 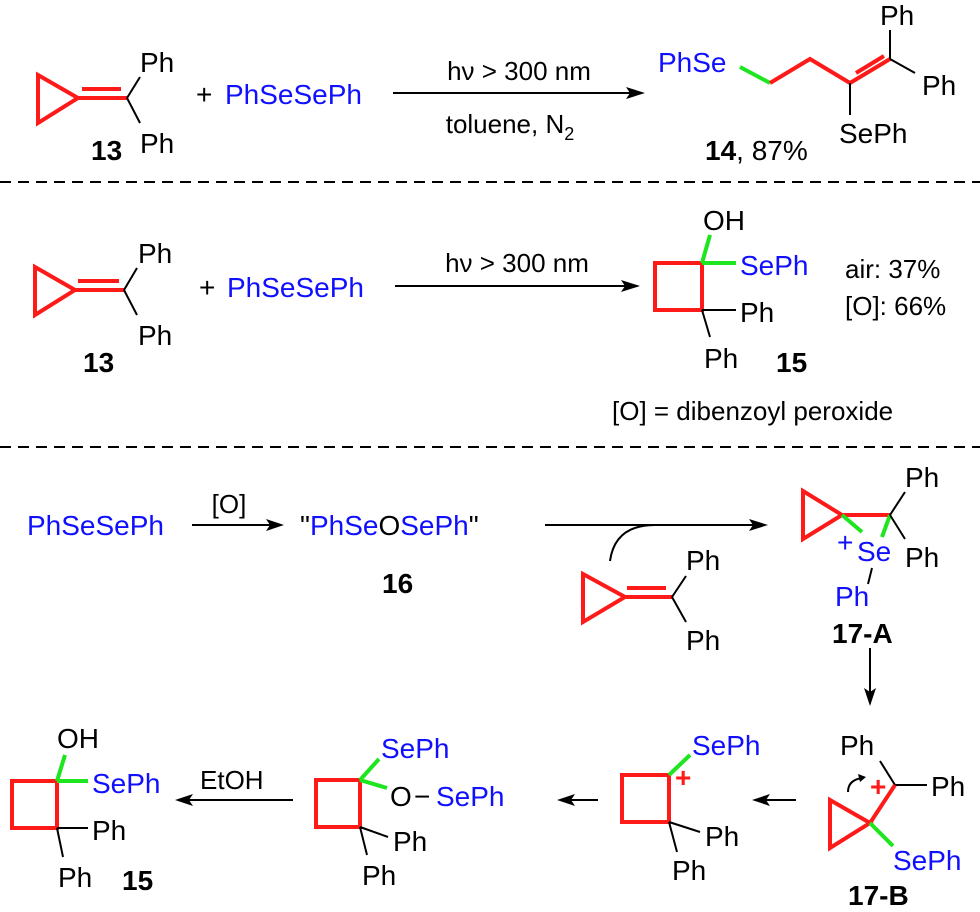 What do you see at coordinates (650, 600) in the screenshot?
I see `alkene-13-mechanism: Ph Ph` at bounding box center [650, 600].